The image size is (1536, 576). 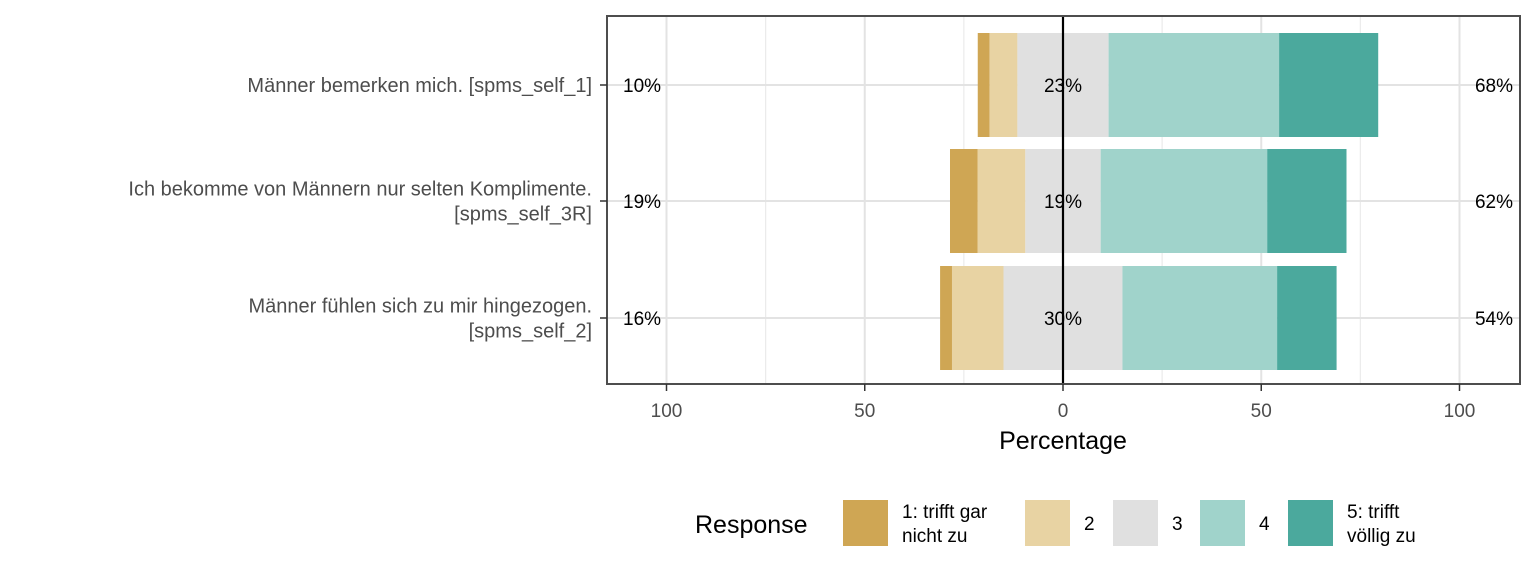 I want to click on legend-label: 1: trifft gar nicht zu, so click(x=945, y=524).